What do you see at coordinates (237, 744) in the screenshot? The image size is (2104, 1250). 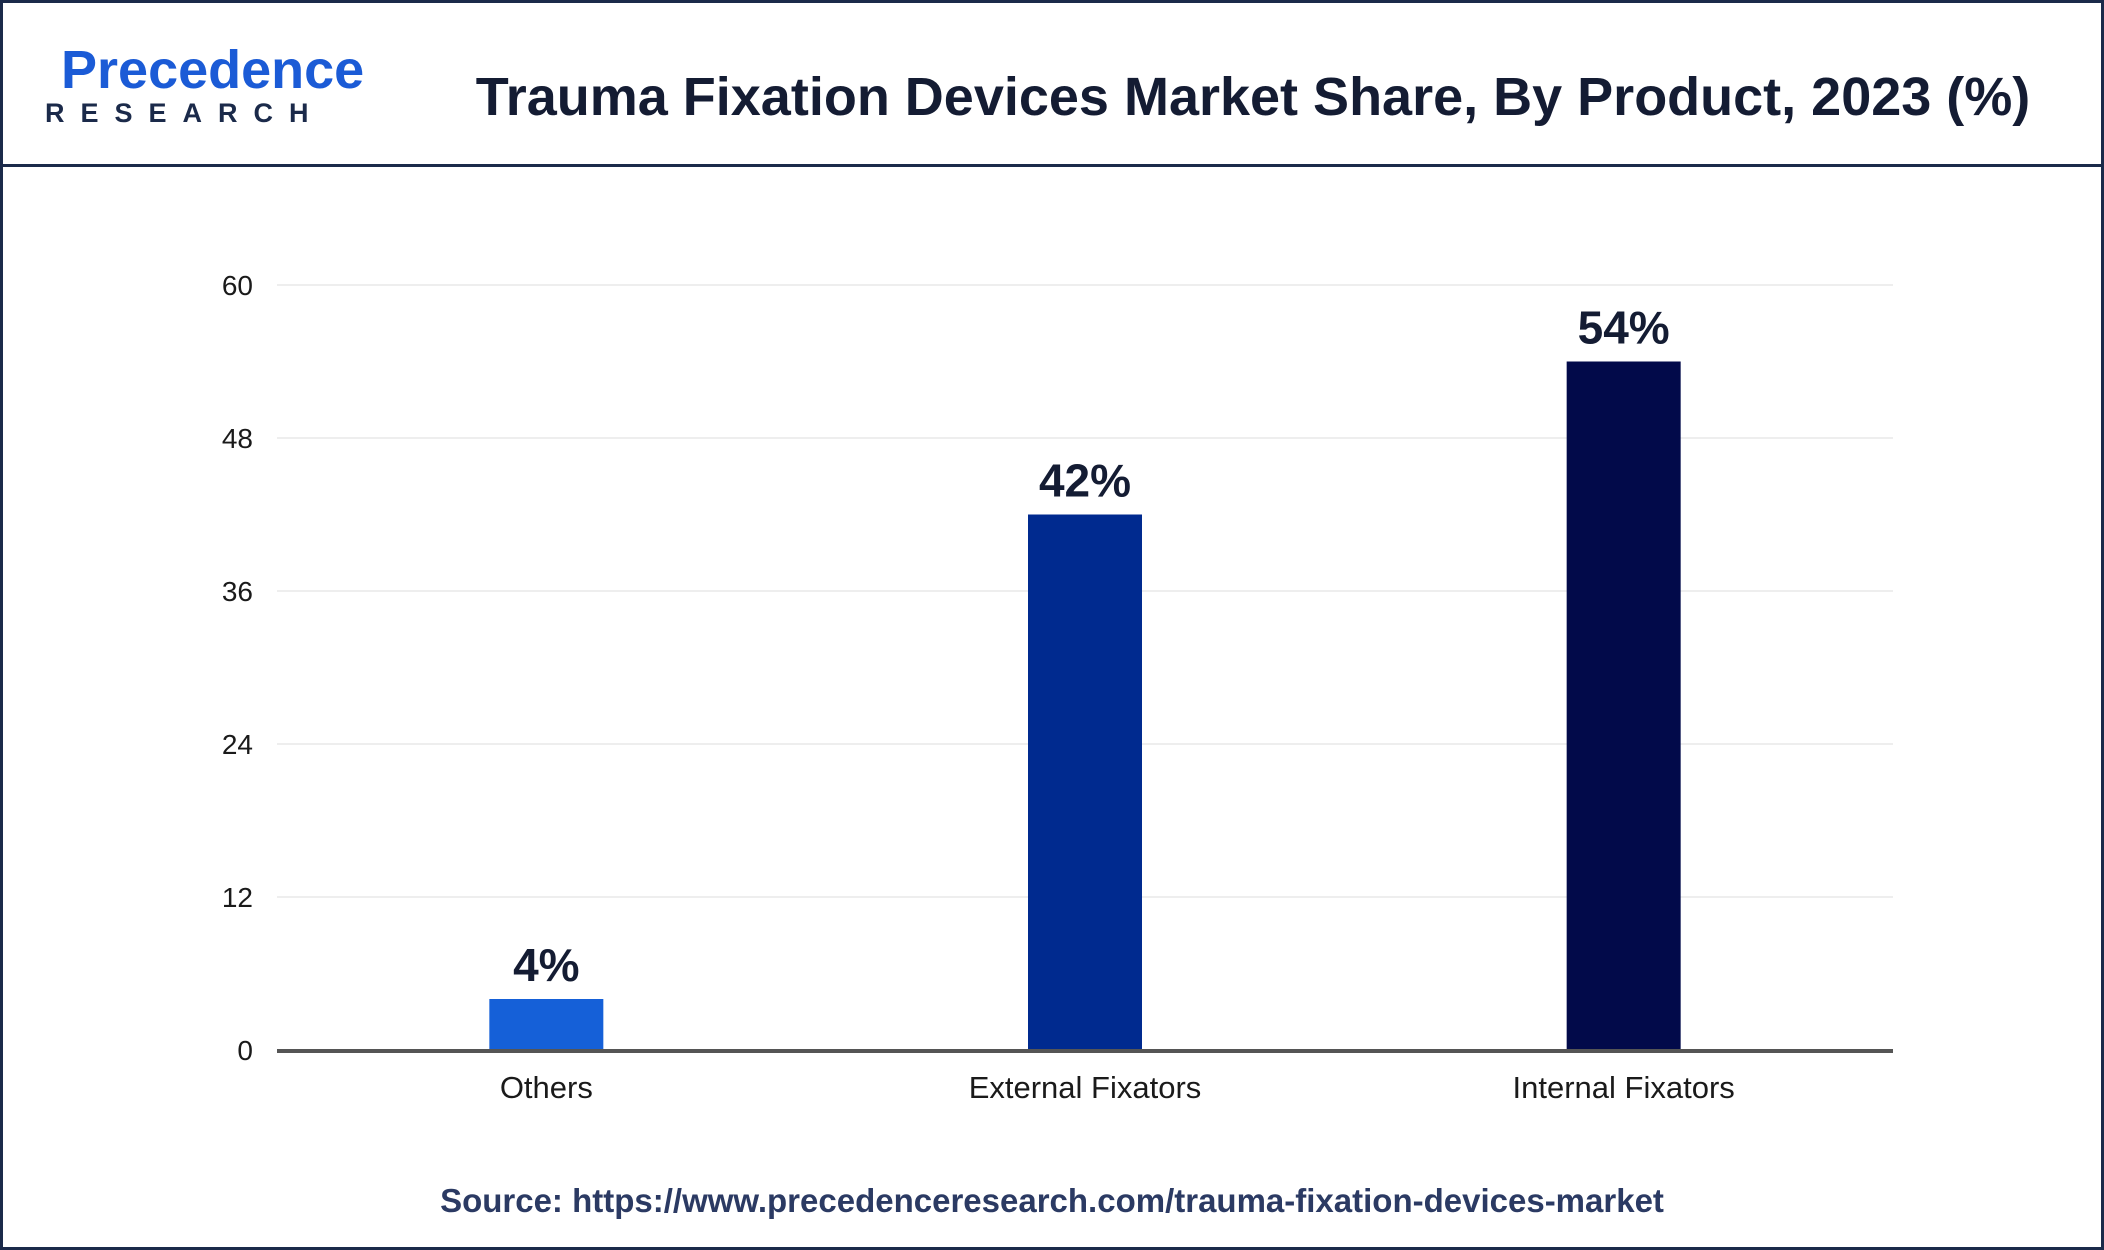 I see `y-tick-label: 24` at bounding box center [237, 744].